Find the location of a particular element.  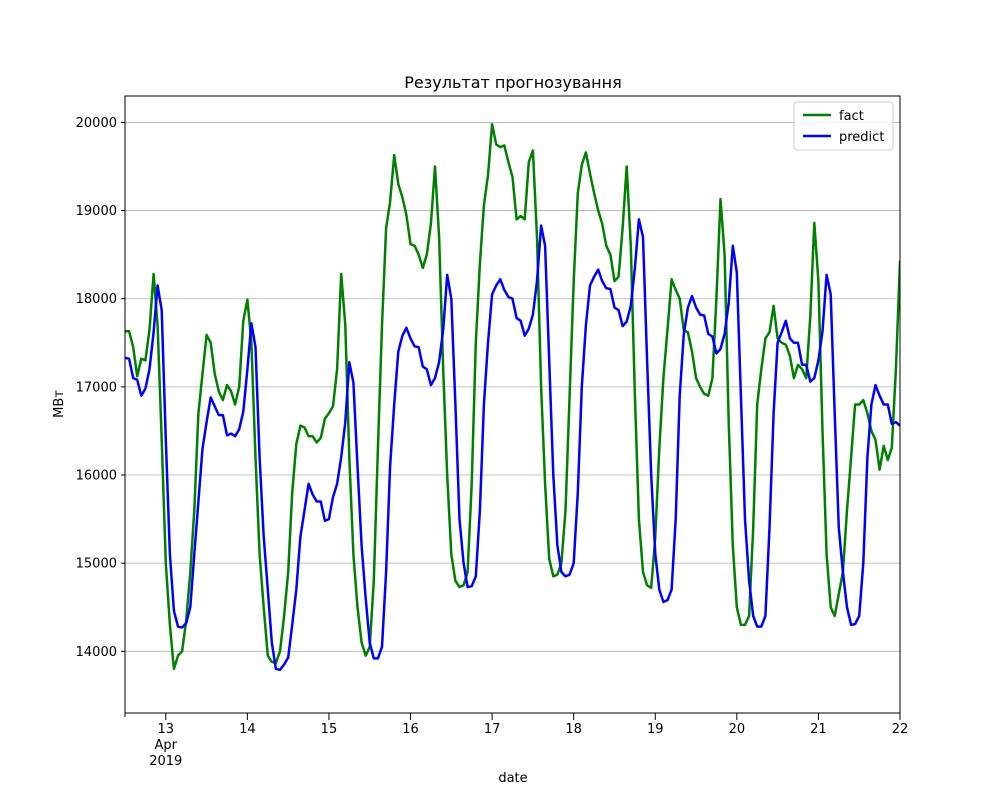

legend-fact-label: fact is located at coordinates (851, 116).